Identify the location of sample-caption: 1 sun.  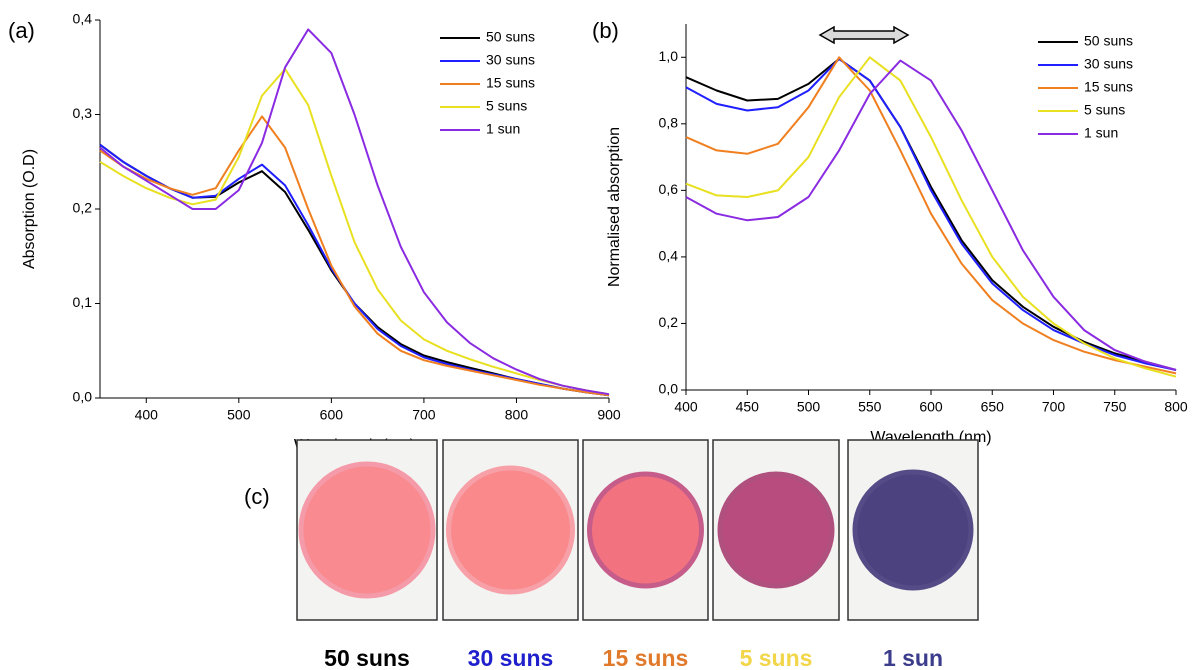
(913, 657).